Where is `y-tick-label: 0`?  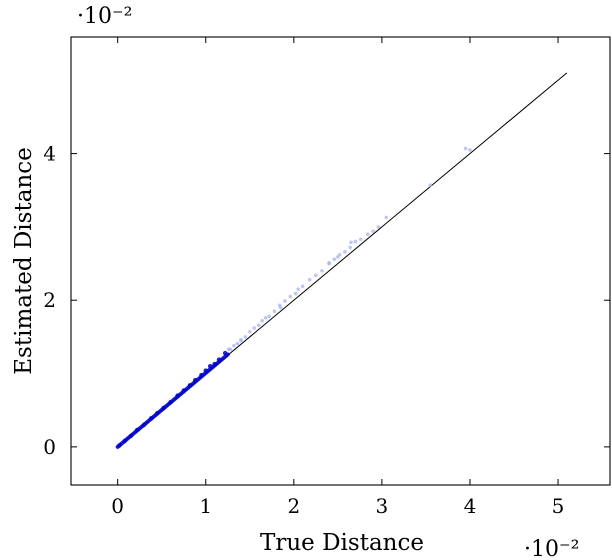
y-tick-label: 0 is located at coordinates (49, 447).